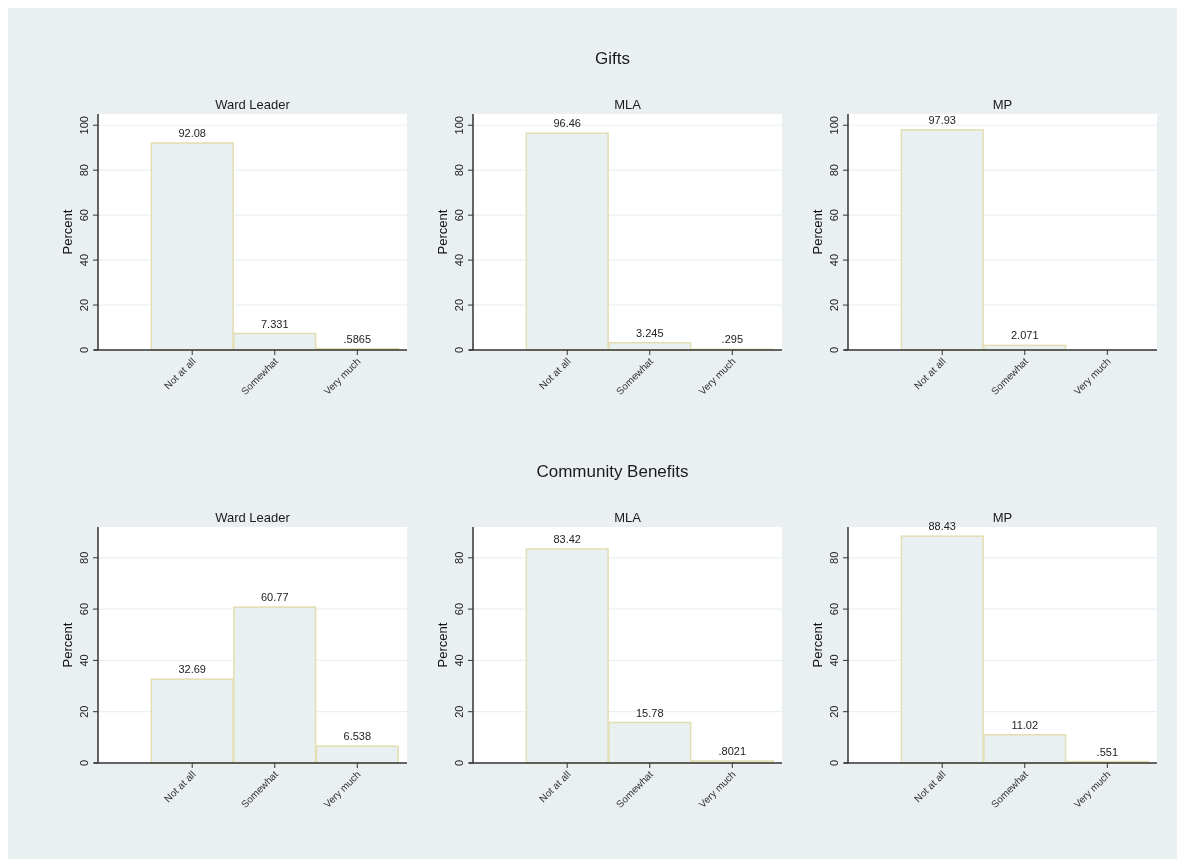 The image size is (1185, 867). Describe the element at coordinates (732, 339) in the screenshot. I see `data-label: .295` at that location.